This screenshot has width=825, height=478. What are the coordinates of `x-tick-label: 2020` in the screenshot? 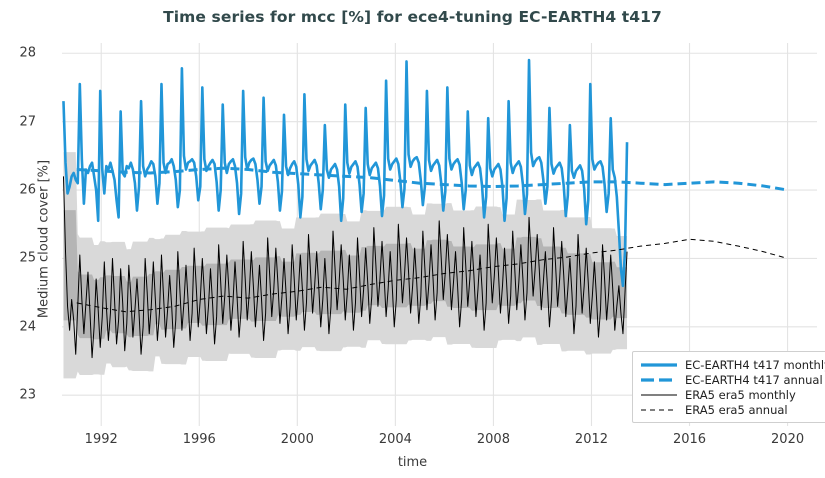 It's located at (788, 439).